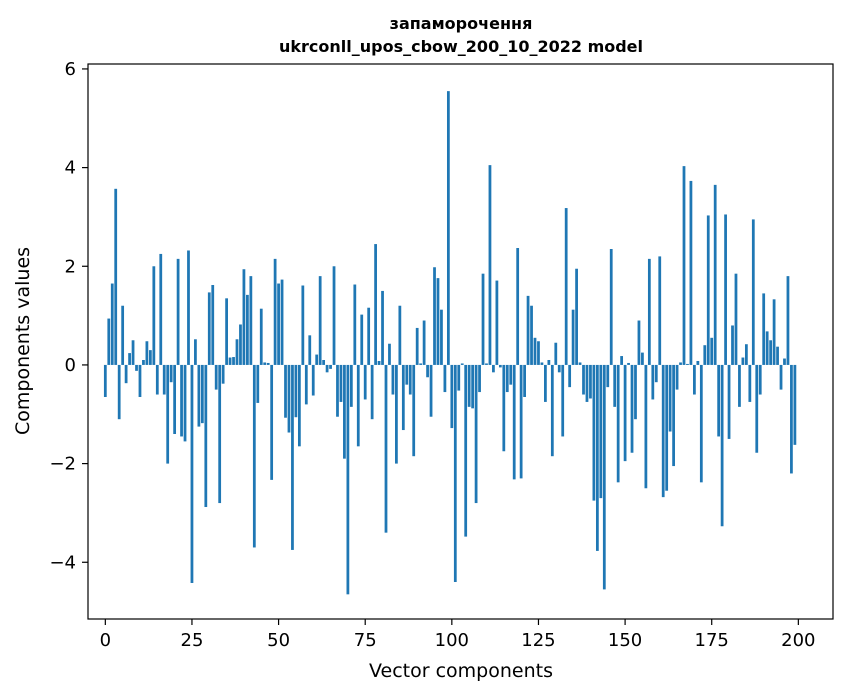 This screenshot has height=696, width=847. I want to click on y-axis-ticks: −4 −2 0 2 4 6, so click(68, 316).